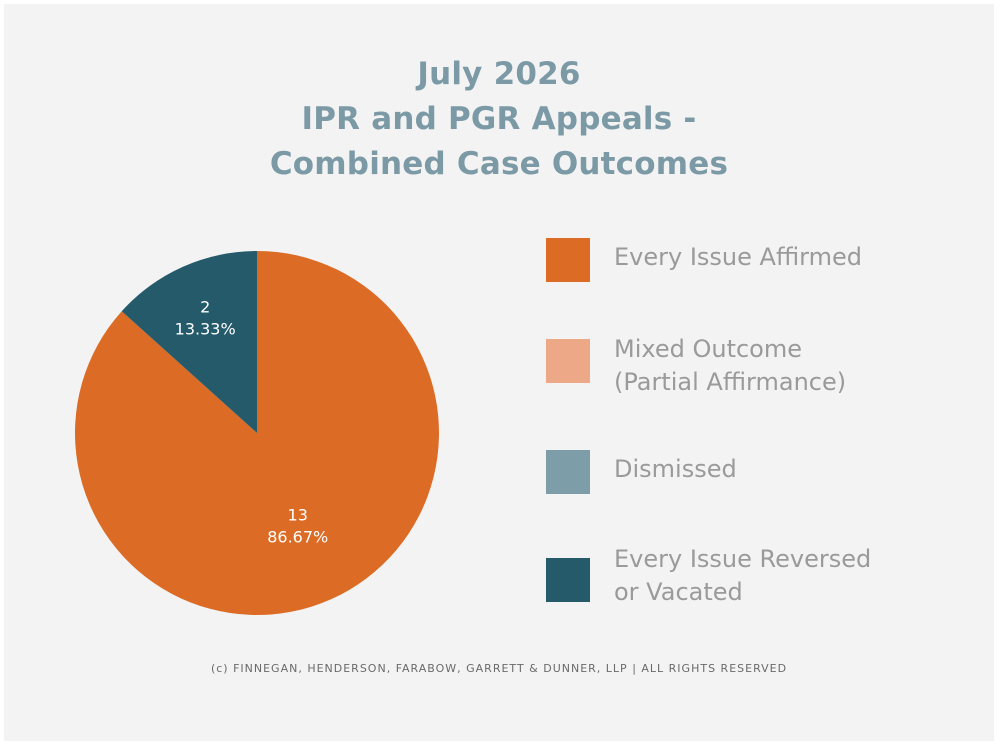  I want to click on legend-label-every-issue-affirmed: Every Issue Affirmed, so click(799, 257).